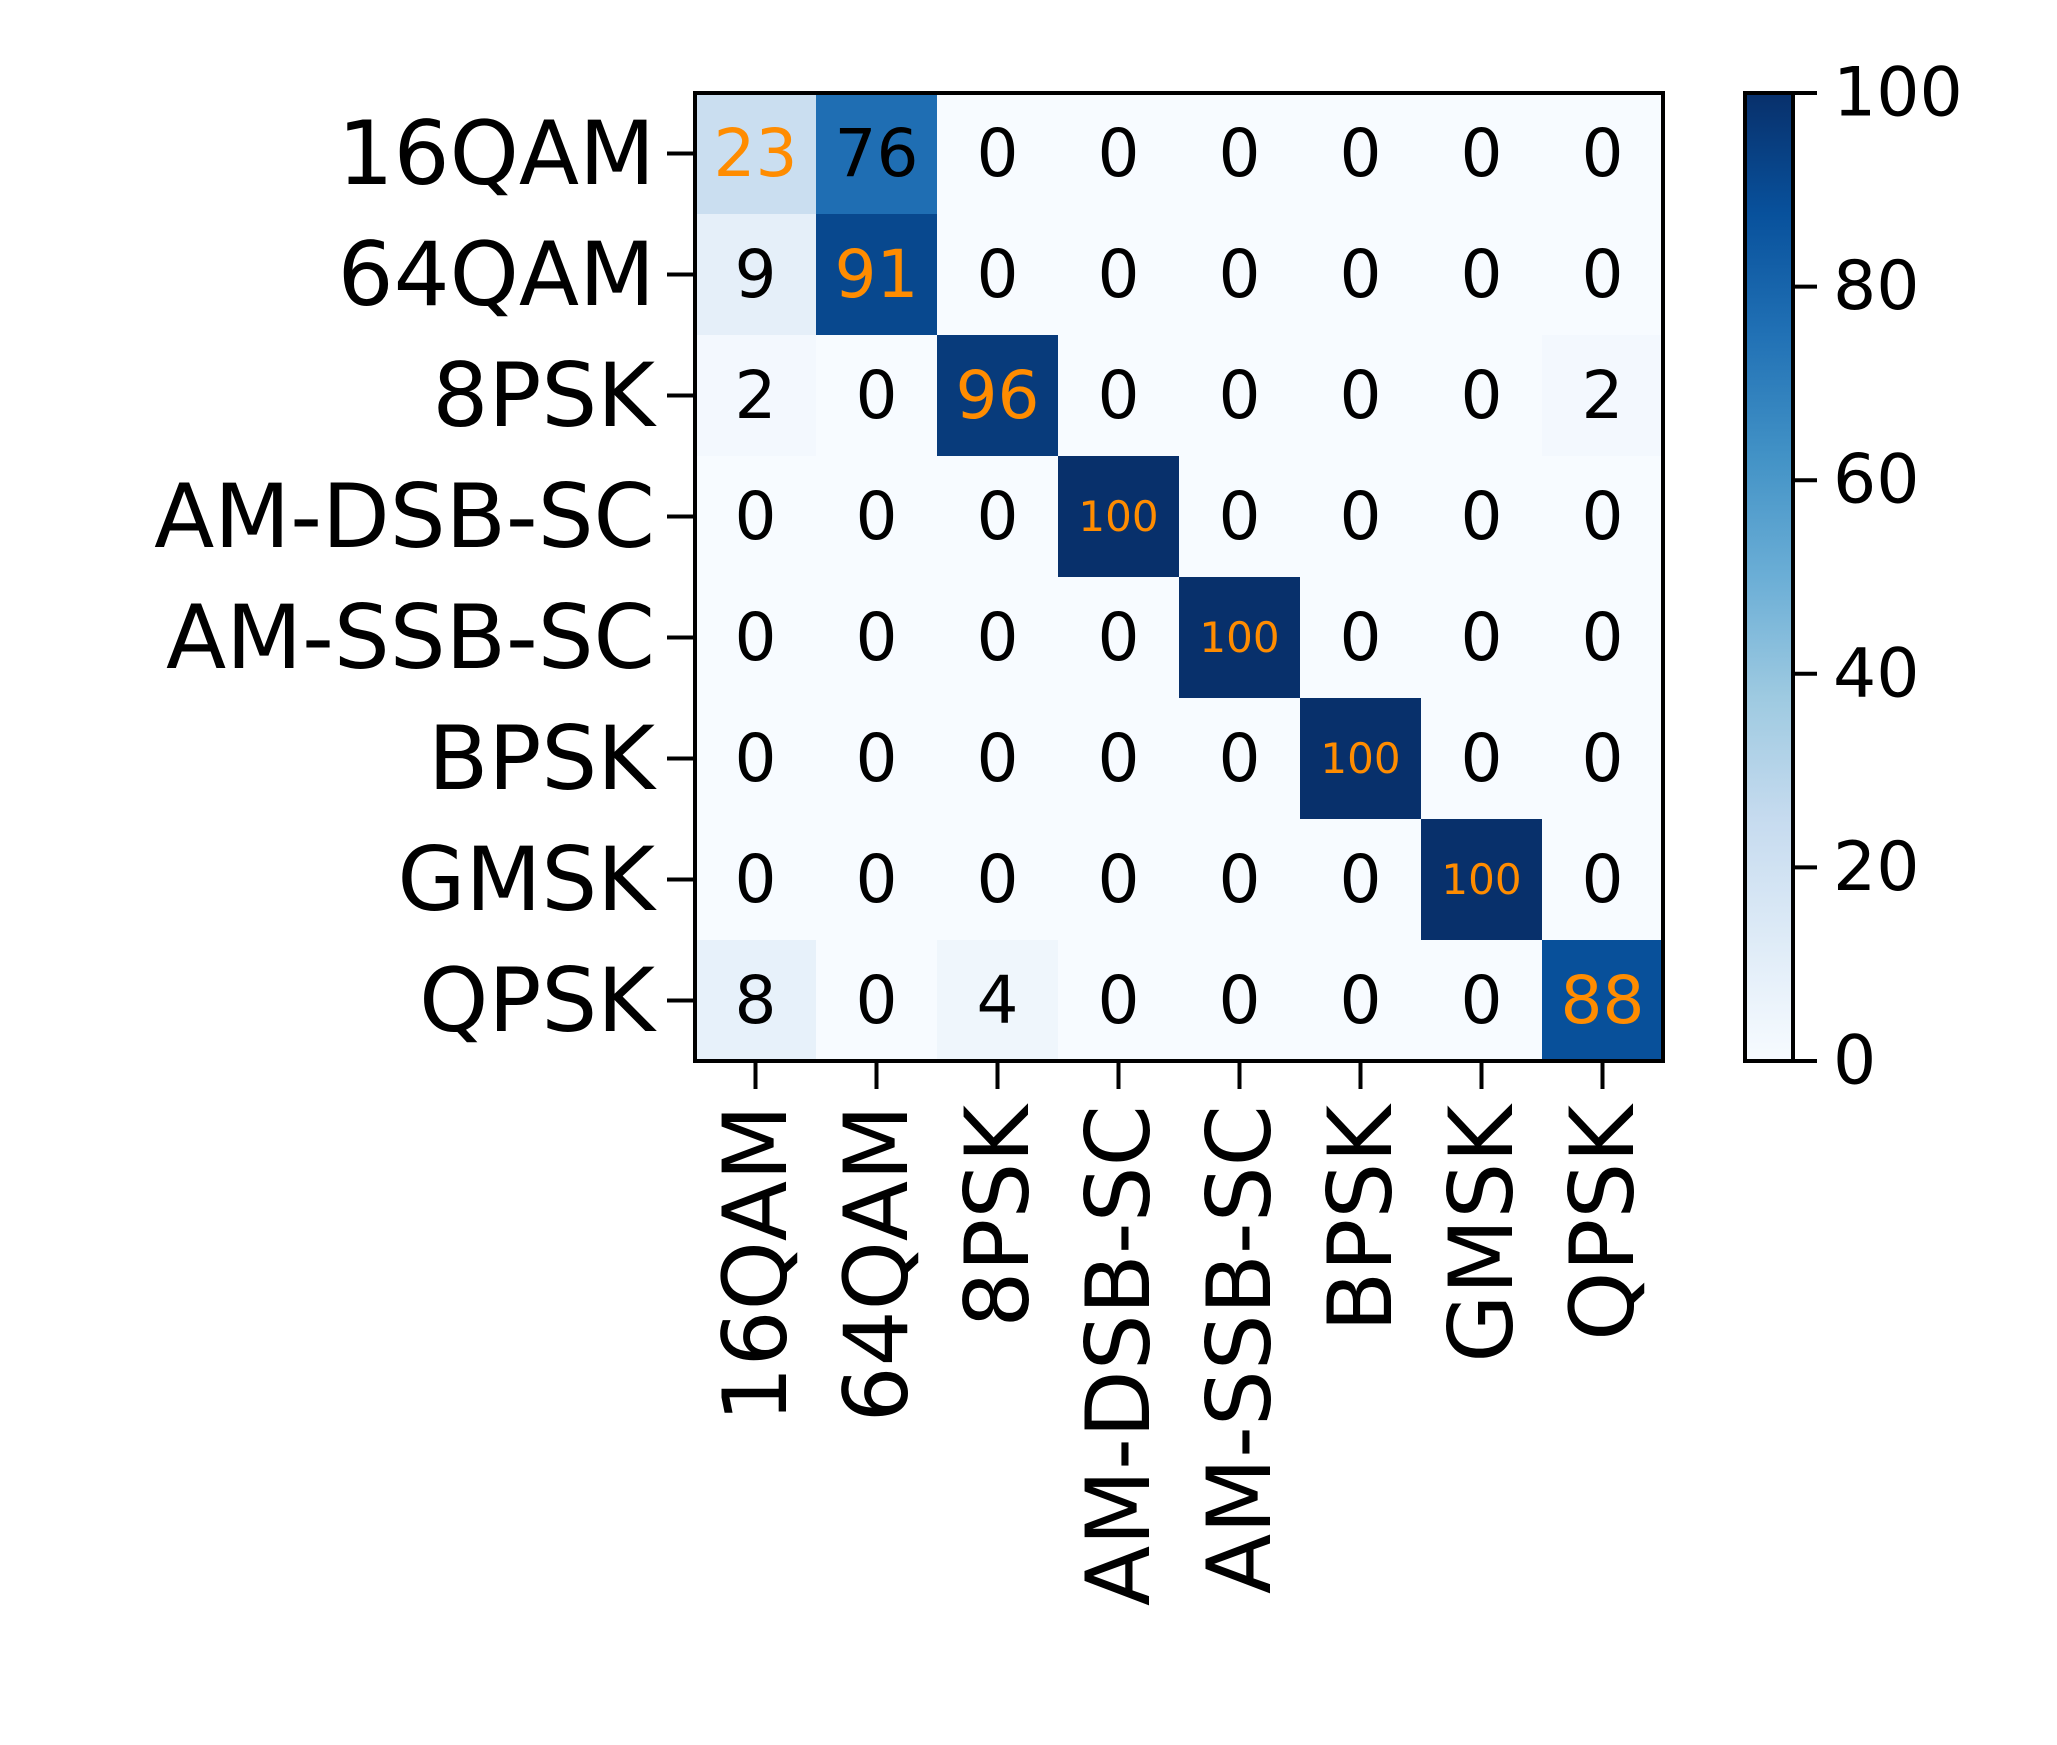 The image size is (2057, 1745). Describe the element at coordinates (542, 758) in the screenshot. I see `y-tick-label-5: BPSK` at that location.